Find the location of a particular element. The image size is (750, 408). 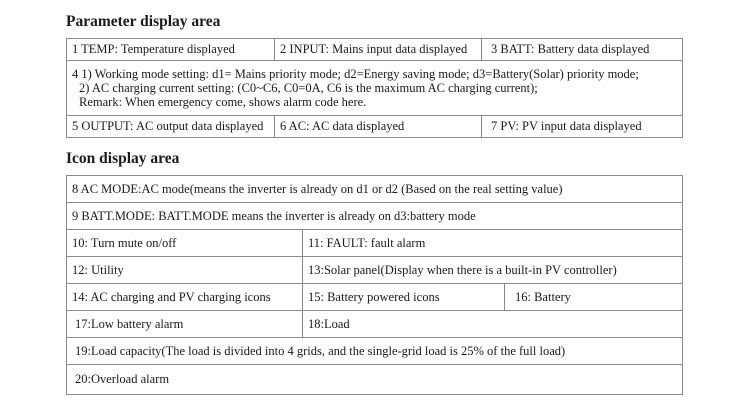

table-row: 17:Low battery alarm 18:Load is located at coordinates (374, 324).